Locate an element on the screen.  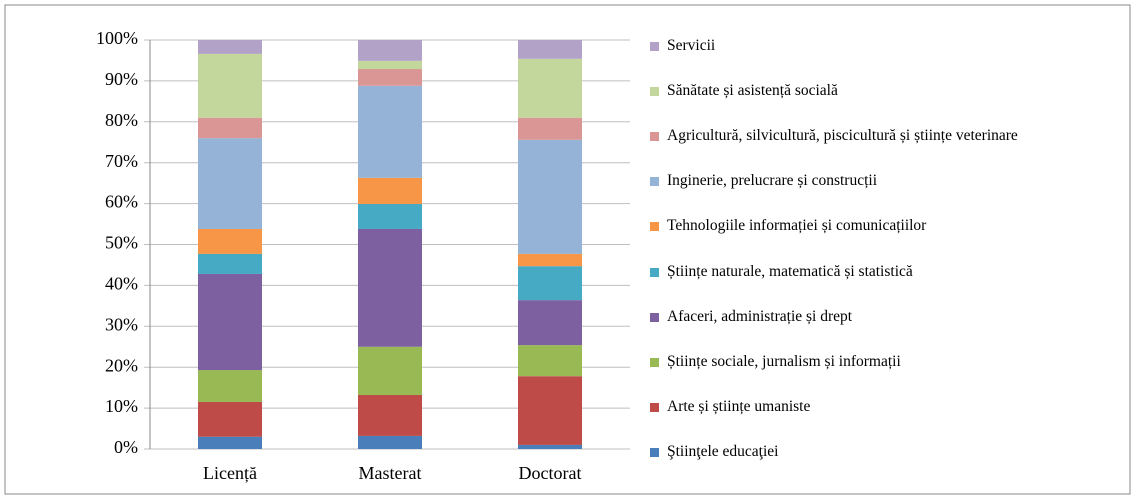
legend-entry: Științe sociale, jurnalism și informații is located at coordinates (885, 362).